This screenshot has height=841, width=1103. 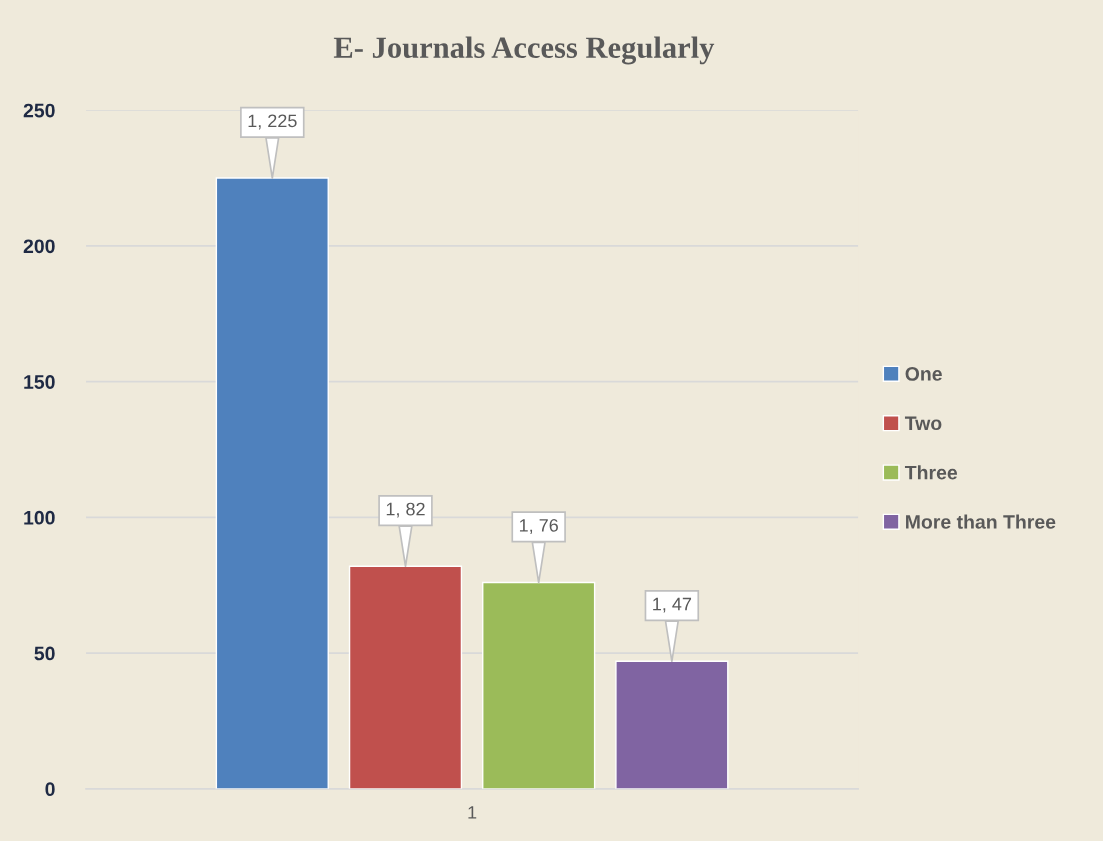 I want to click on y-tick-label: 250, so click(x=39, y=110).